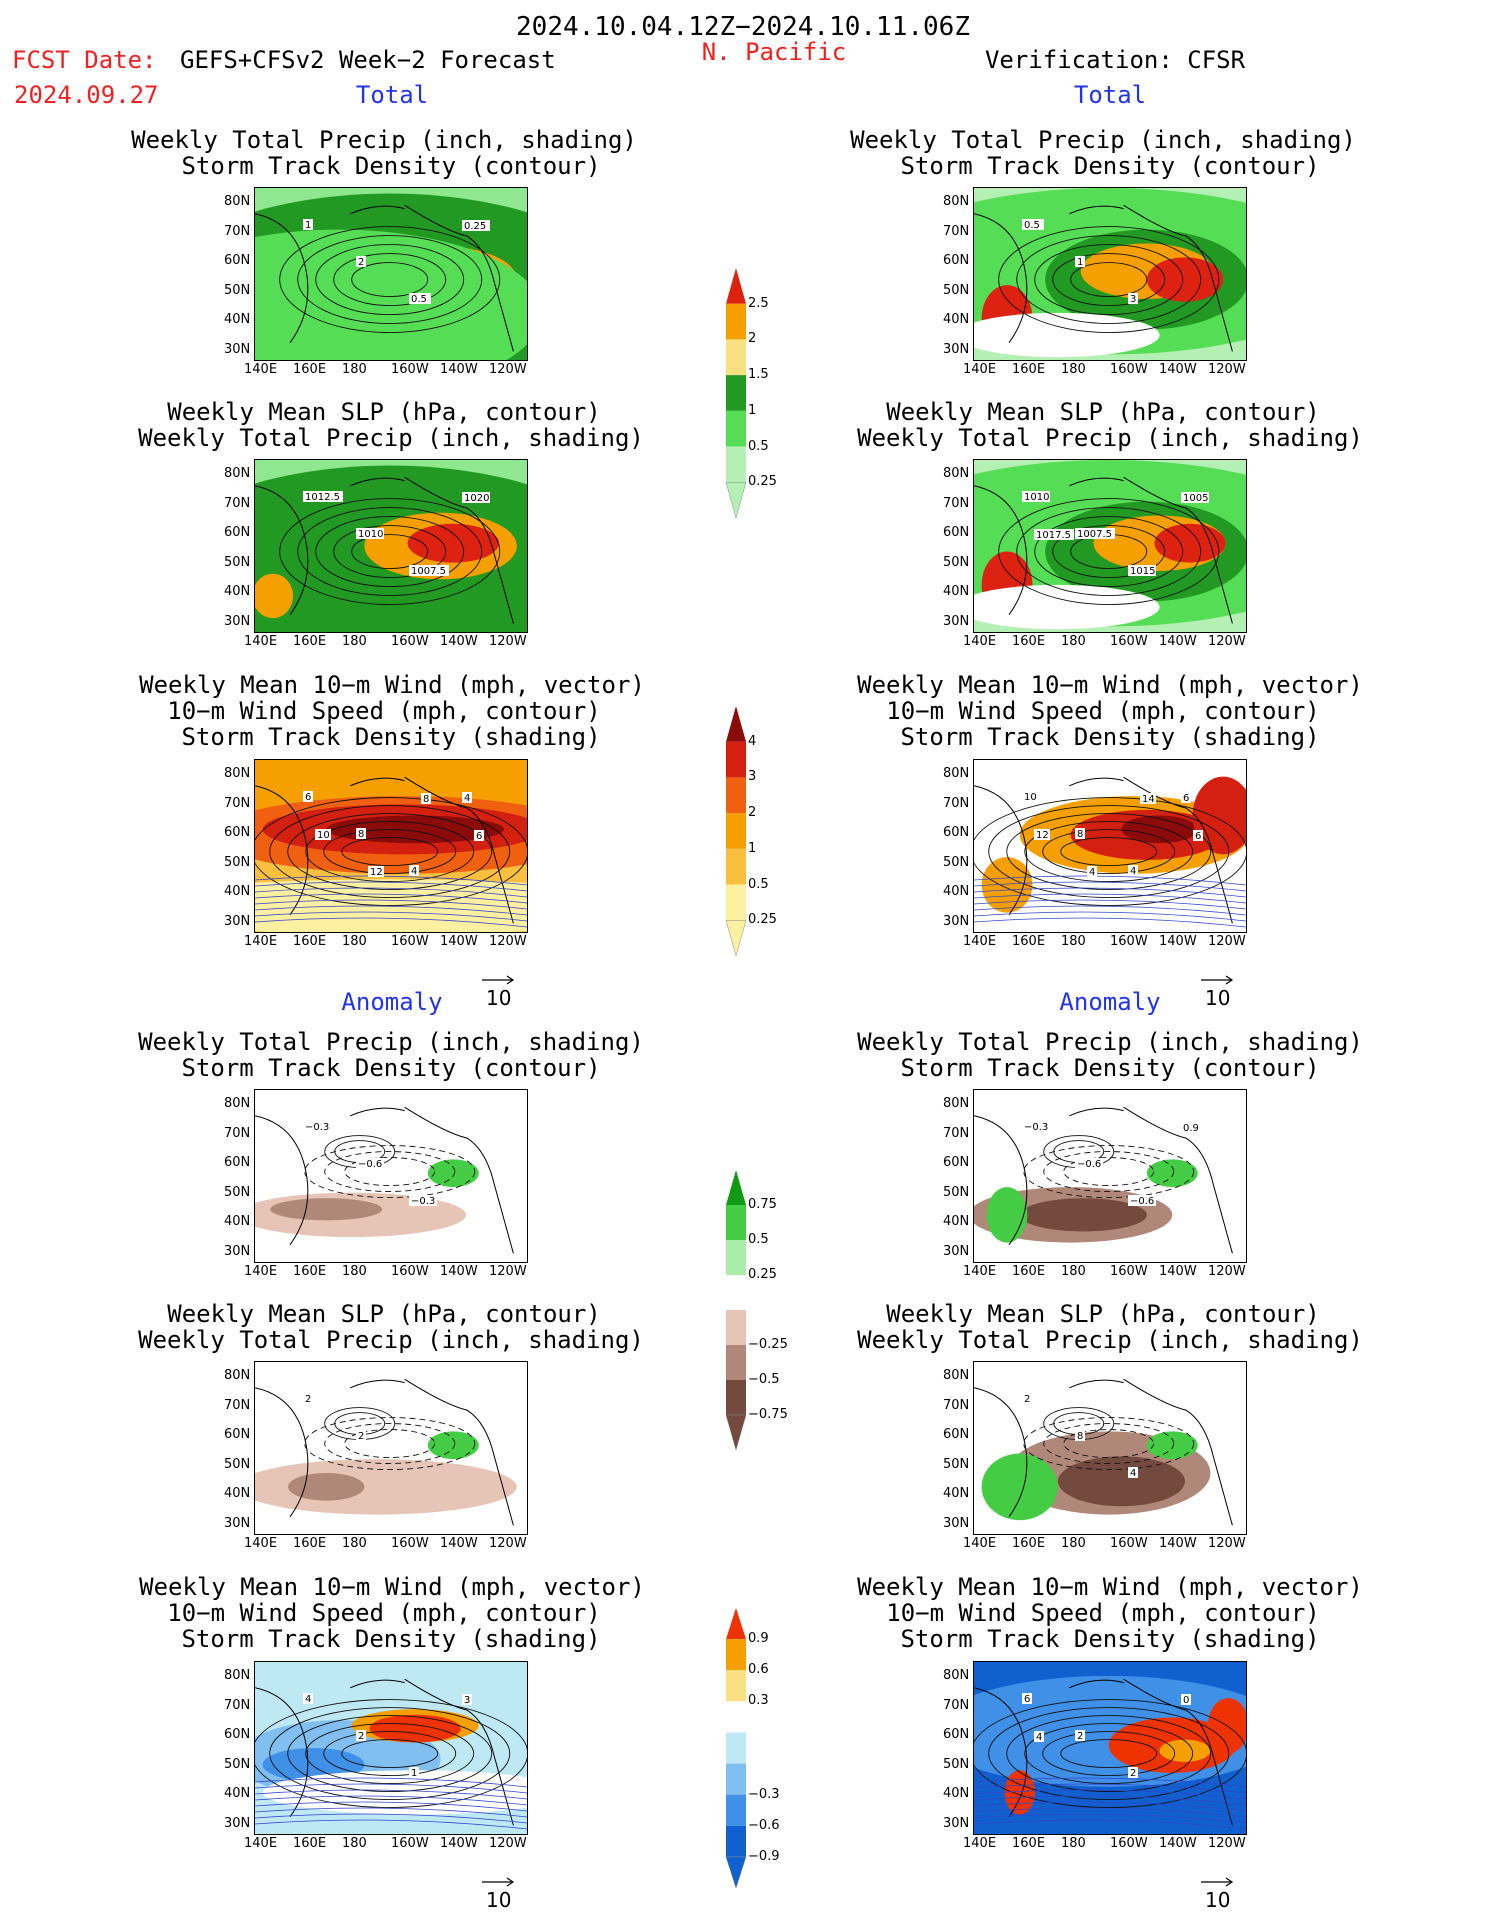 This screenshot has height=1925, width=1487. What do you see at coordinates (1219, 815) in the screenshot?
I see `shading-region` at bounding box center [1219, 815].